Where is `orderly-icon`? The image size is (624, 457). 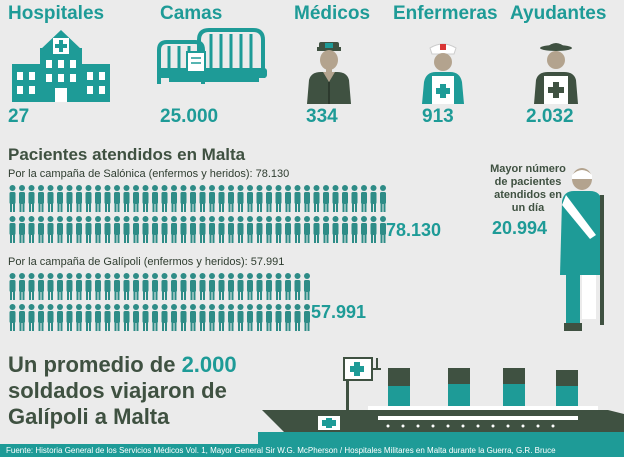 orderly-icon is located at coordinates (556, 73).